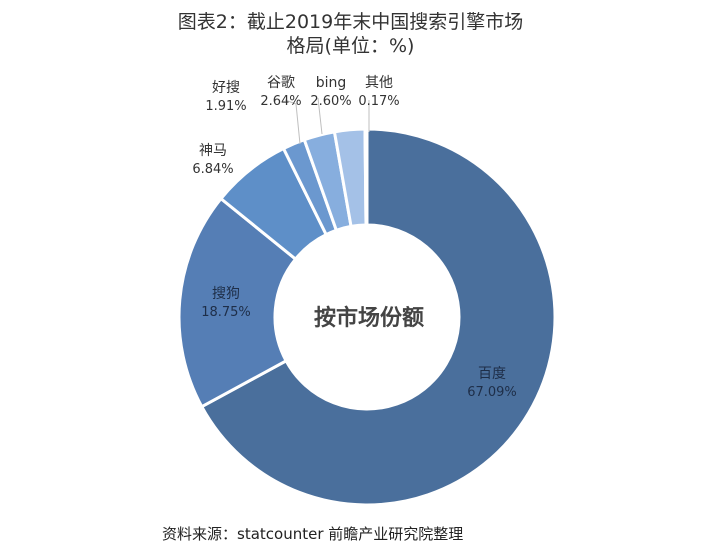 The image size is (701, 553). Describe the element at coordinates (226, 294) in the screenshot. I see `slice-label-sogou: 搜狗` at that location.